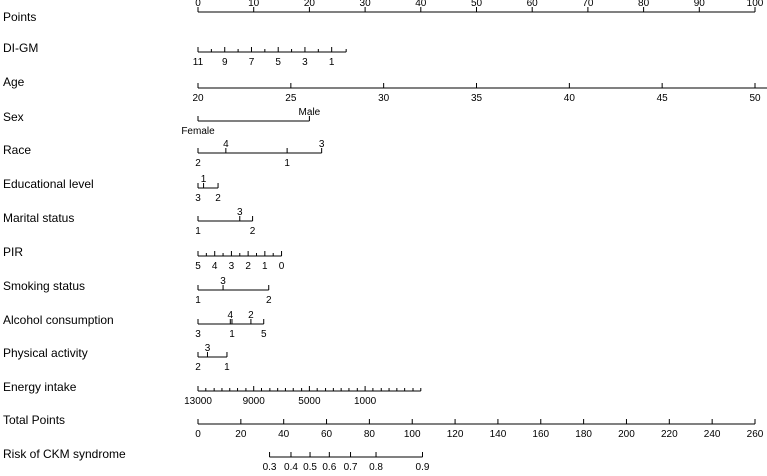 The height and width of the screenshot is (476, 767). Describe the element at coordinates (48, 184) in the screenshot. I see `row-label-educational-level: Educational level` at that location.